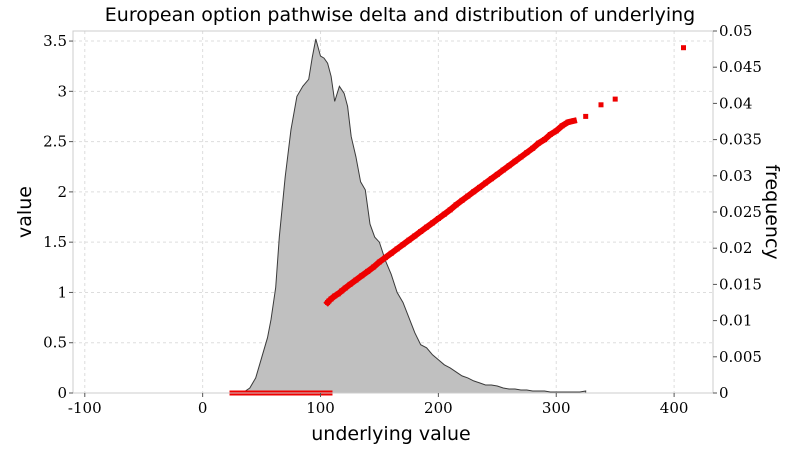 Image resolution: width=800 pixels, height=450 pixels. What do you see at coordinates (735, 321) in the screenshot?
I see `y2-tick-label: 0.01` at bounding box center [735, 321].